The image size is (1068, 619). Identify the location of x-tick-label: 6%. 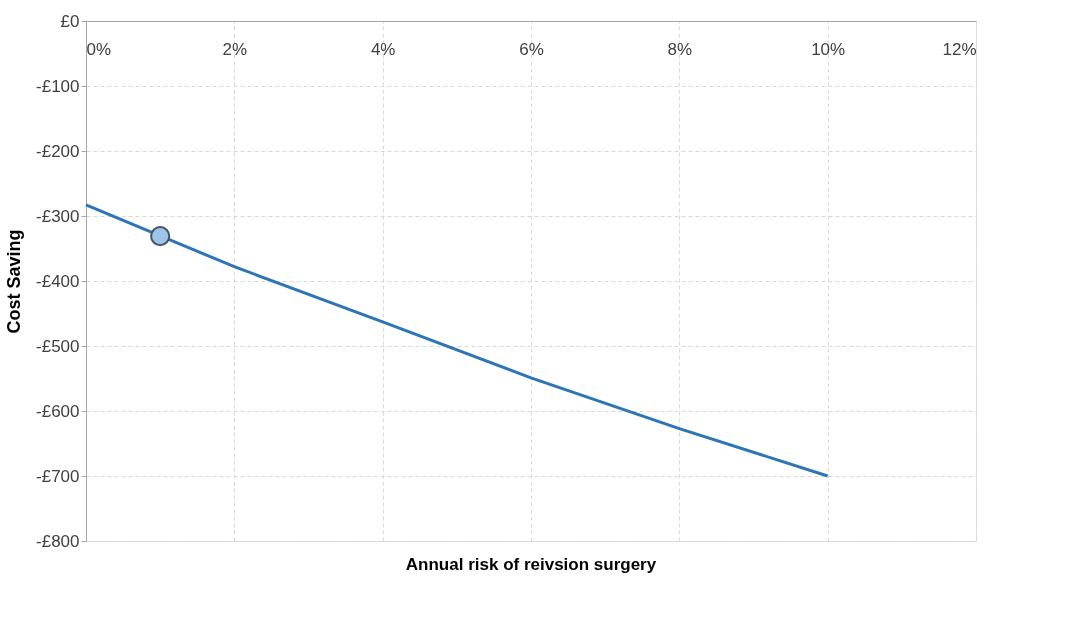
(531, 49).